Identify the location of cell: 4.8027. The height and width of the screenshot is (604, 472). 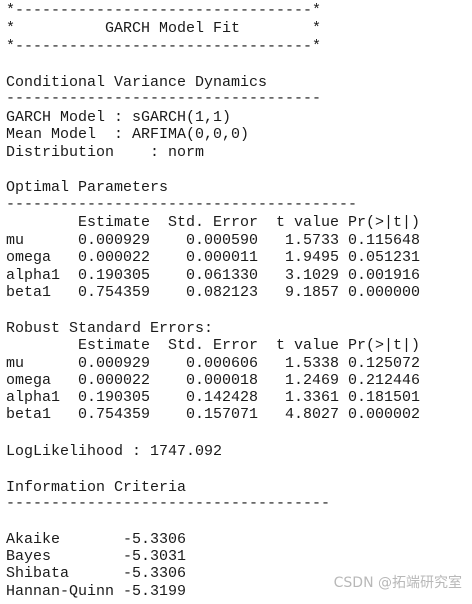
(312, 414).